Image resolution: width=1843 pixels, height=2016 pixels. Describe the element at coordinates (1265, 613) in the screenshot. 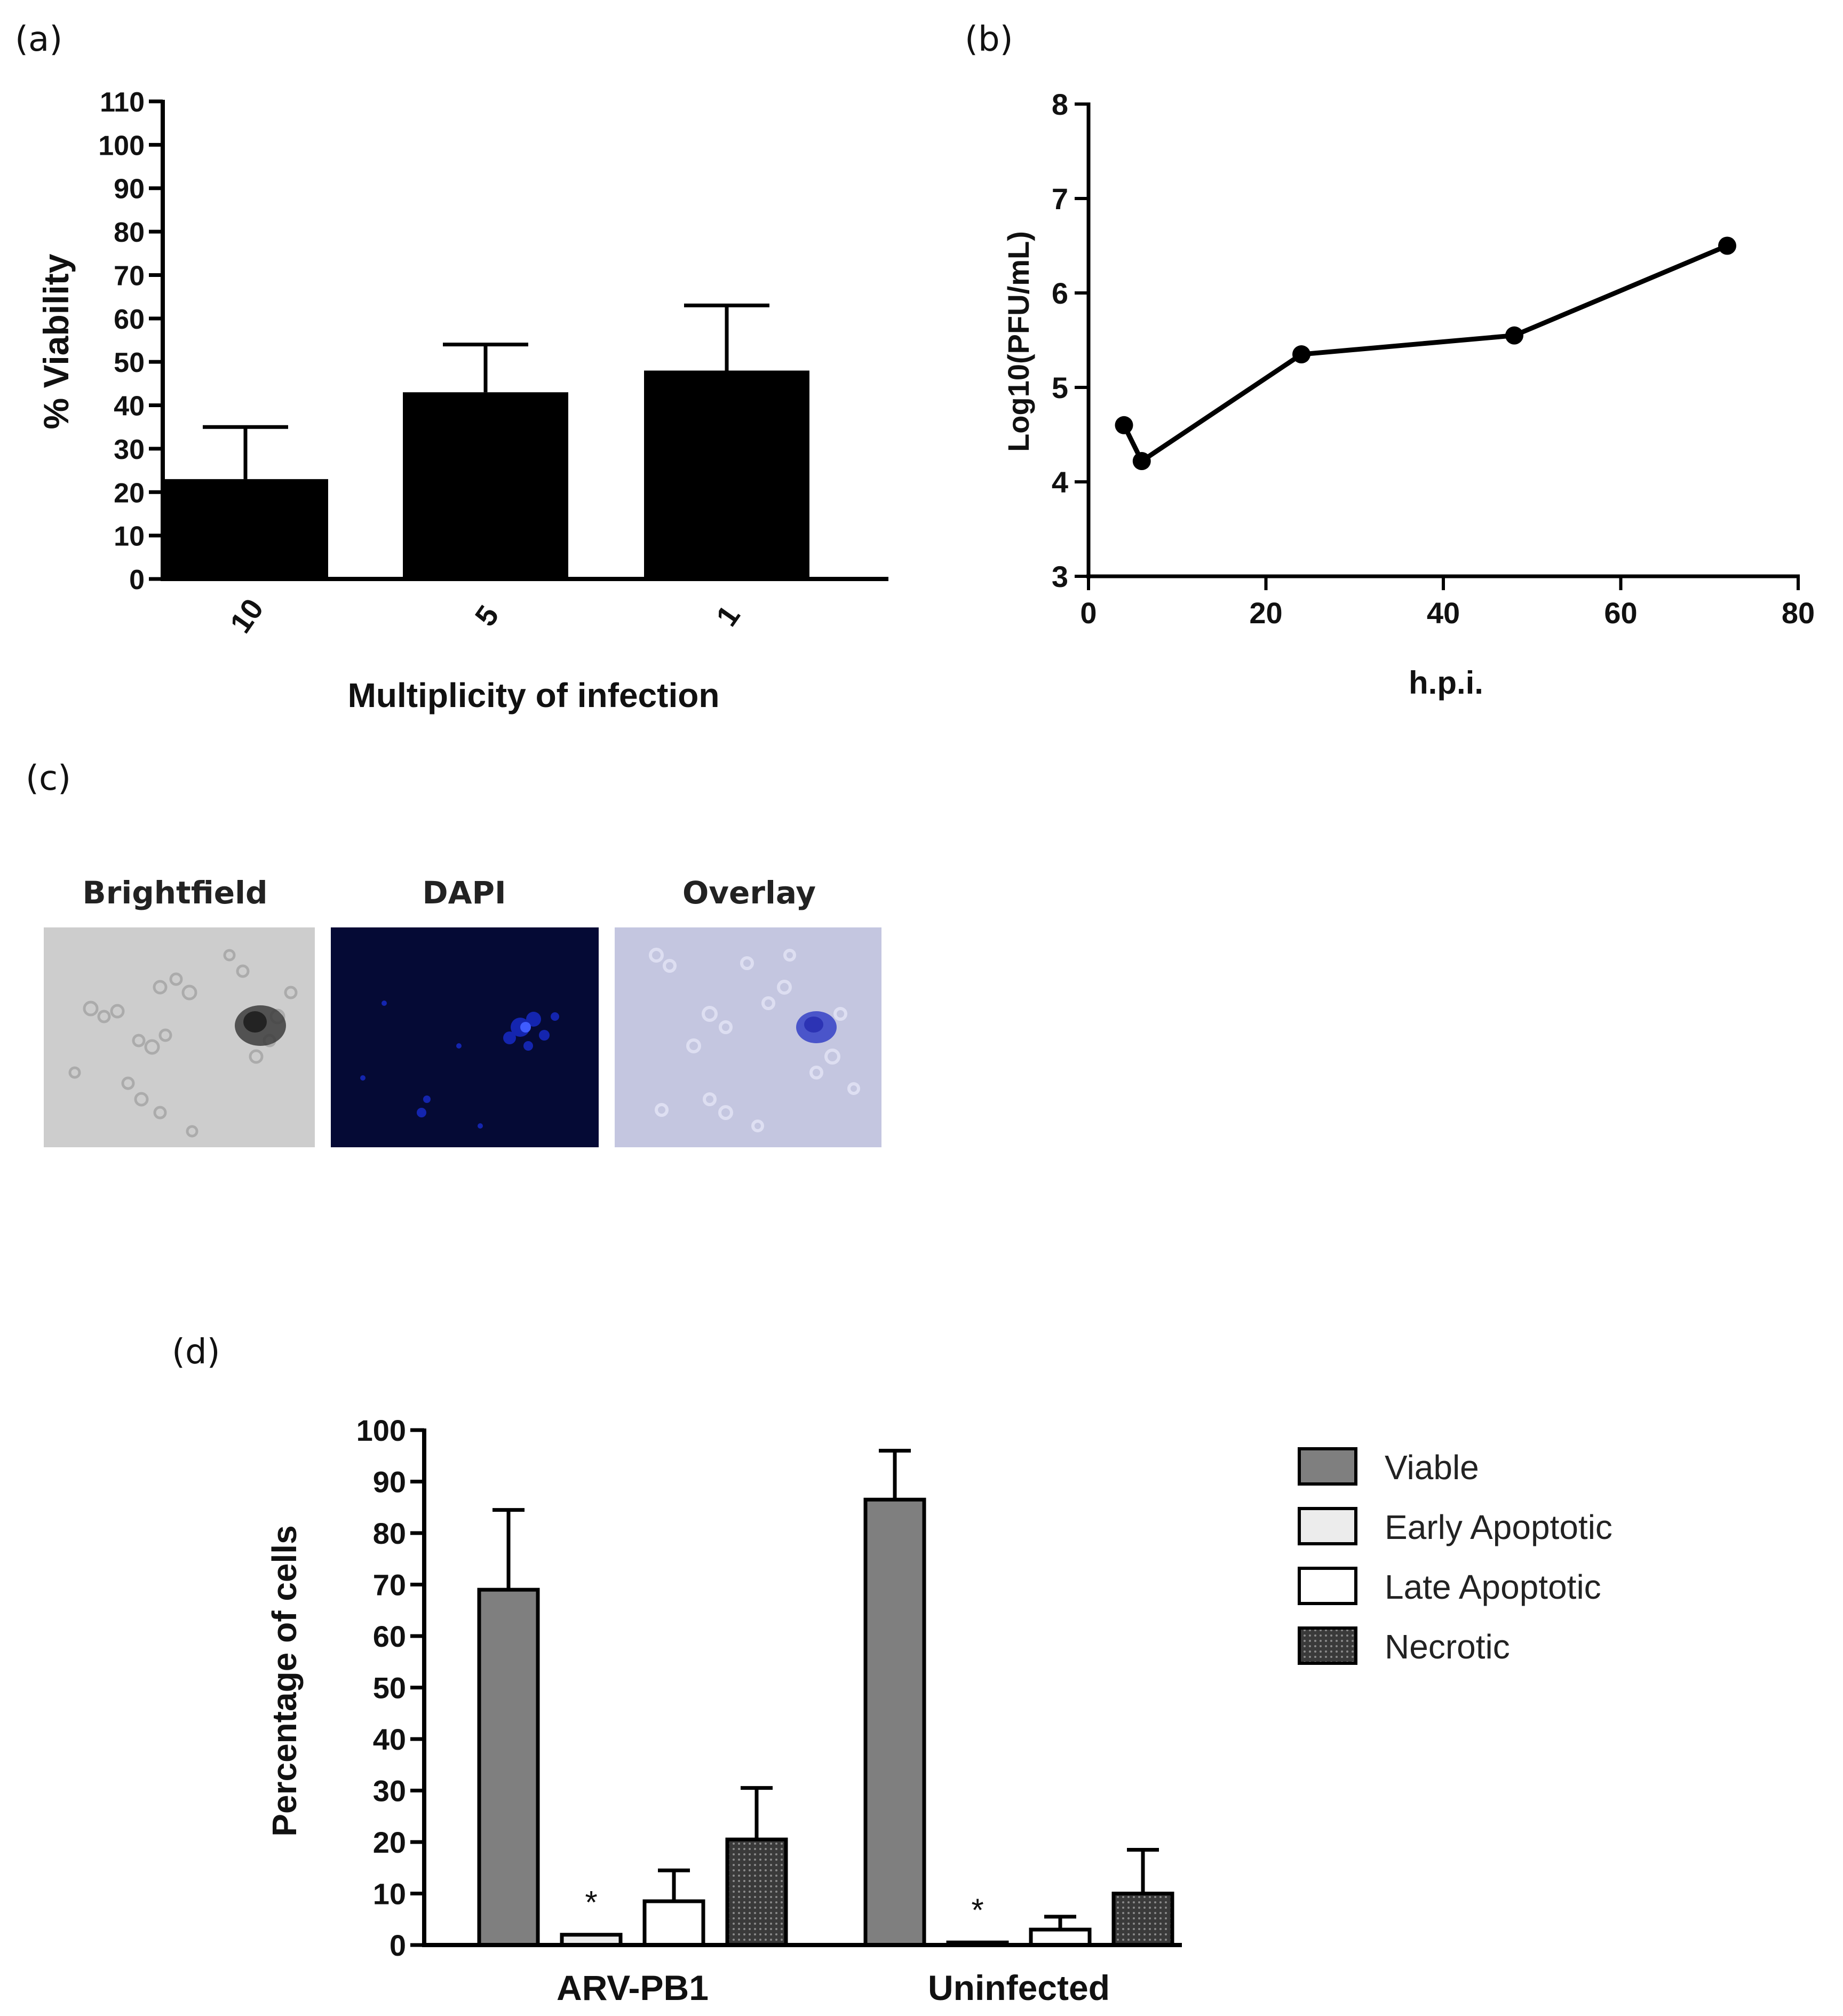

I see `x-tick-label-20: 20` at that location.